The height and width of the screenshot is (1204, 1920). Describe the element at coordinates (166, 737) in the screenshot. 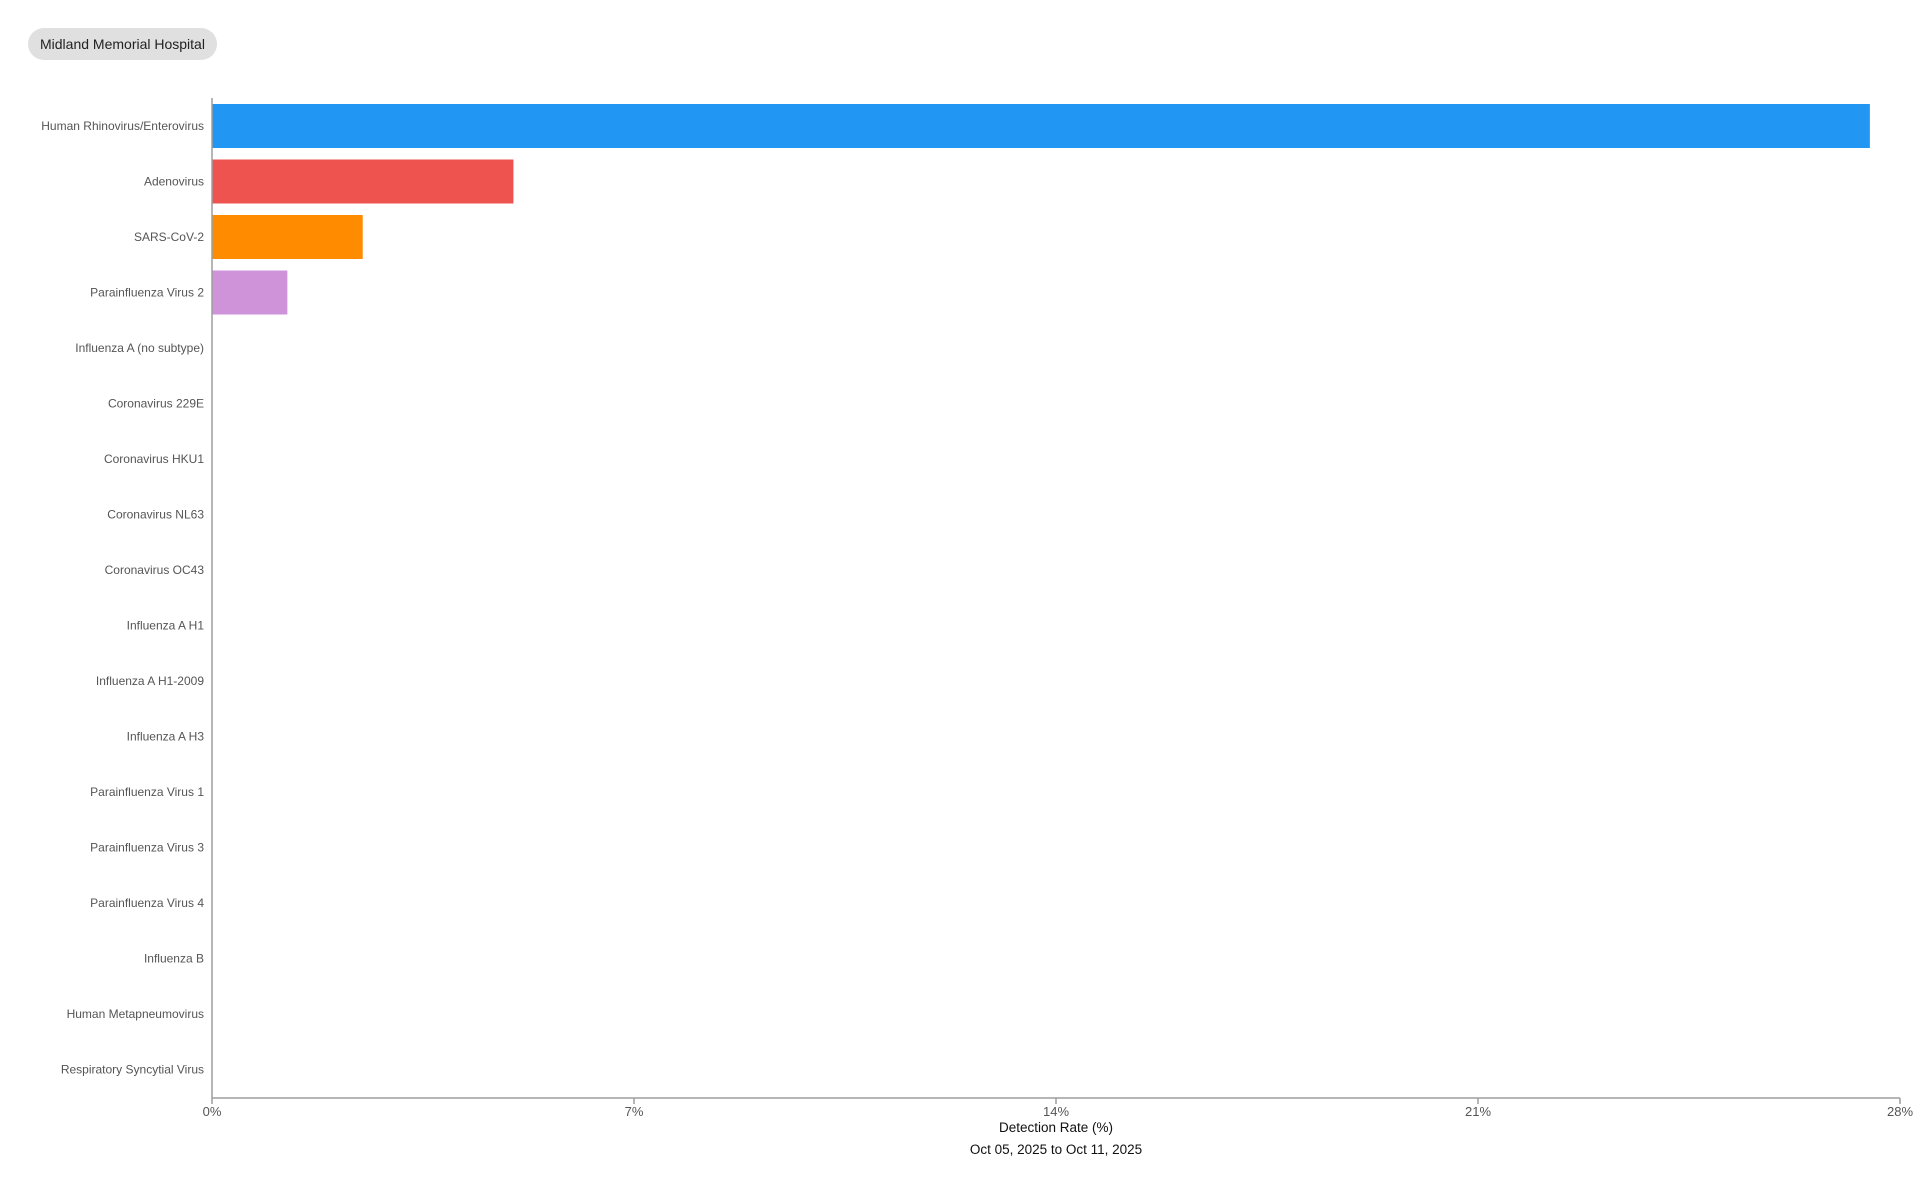

I see `category-label: Influenza A H3` at that location.